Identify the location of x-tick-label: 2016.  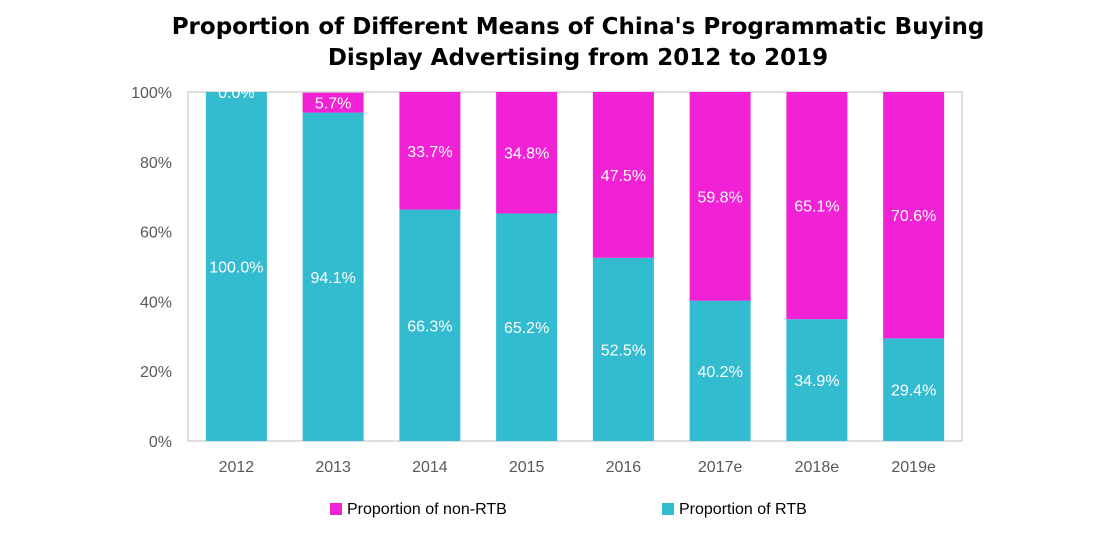
(624, 467).